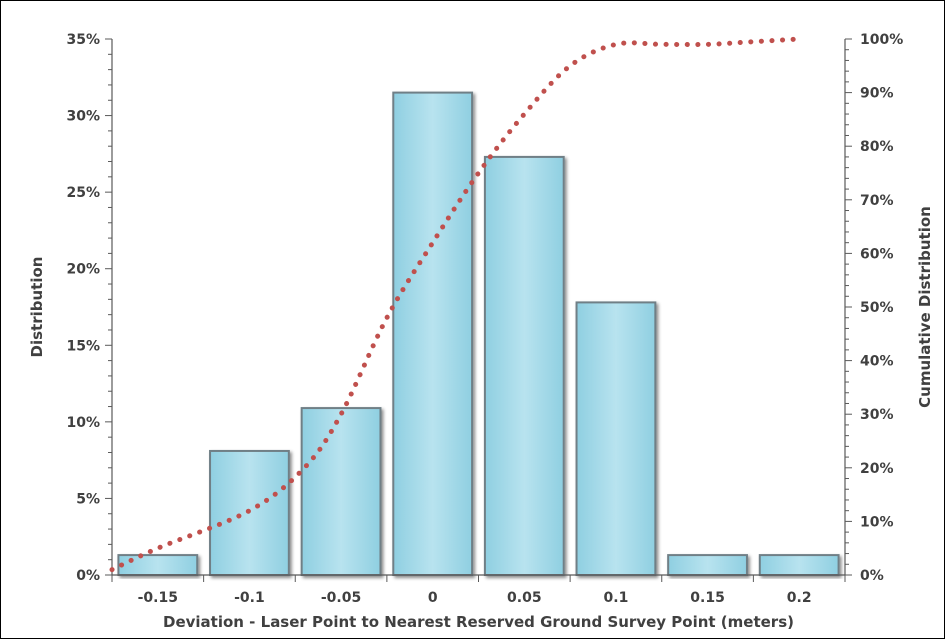  What do you see at coordinates (877, 254) in the screenshot?
I see `y2-tick-label: 60%` at bounding box center [877, 254].